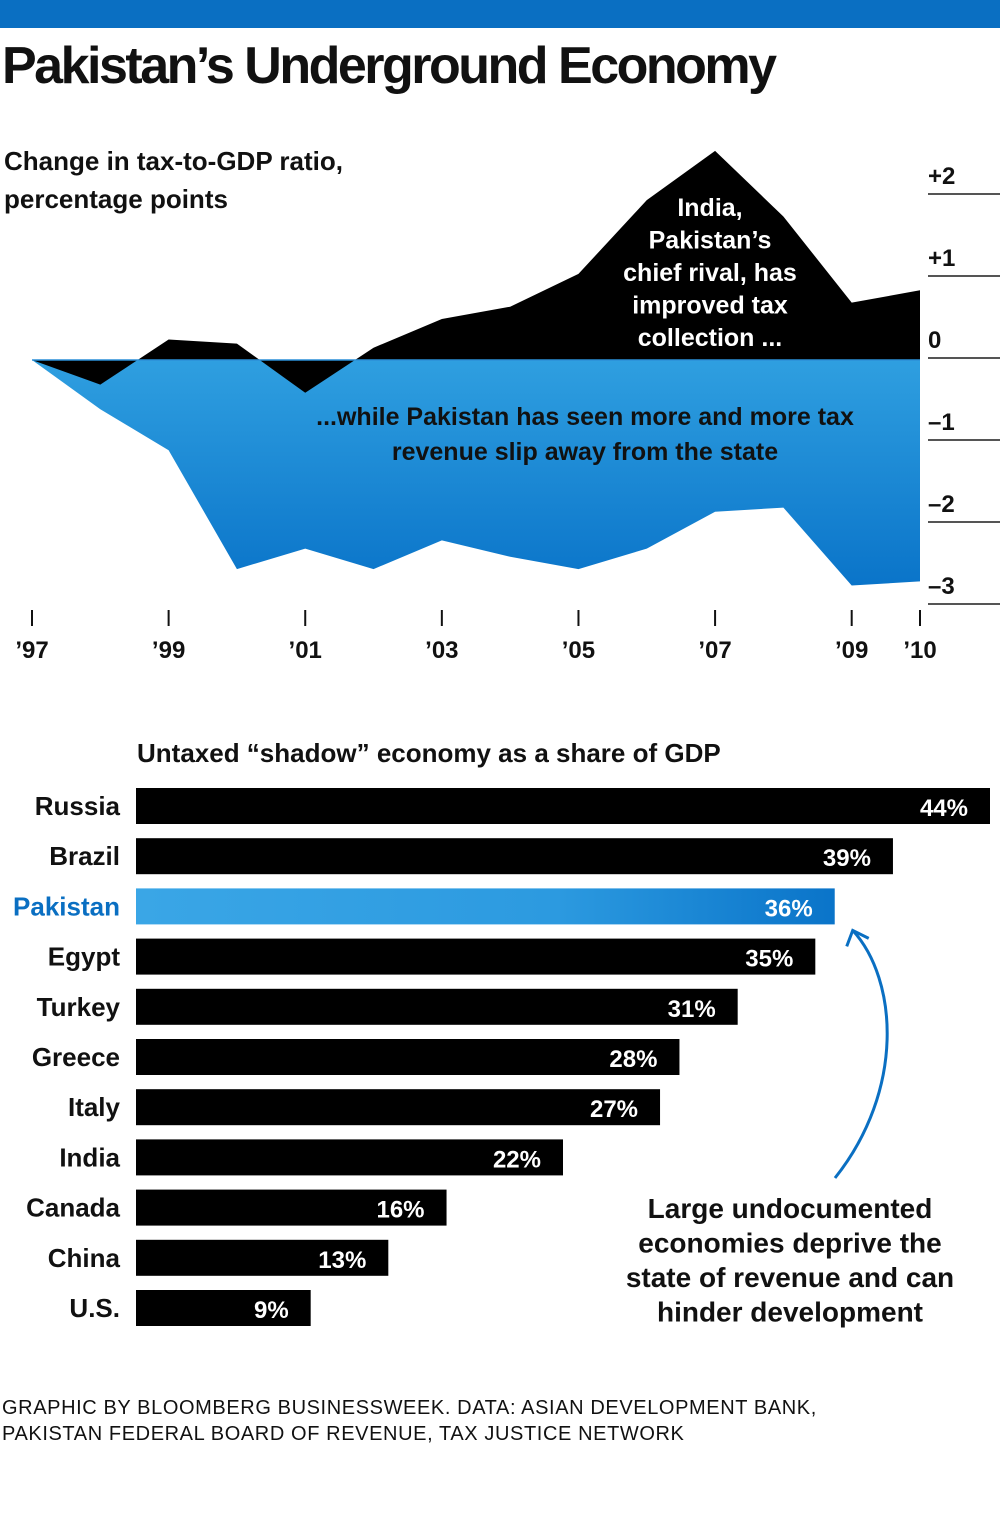  What do you see at coordinates (941, 586) in the screenshot?
I see `y-tick-label: –3` at bounding box center [941, 586].